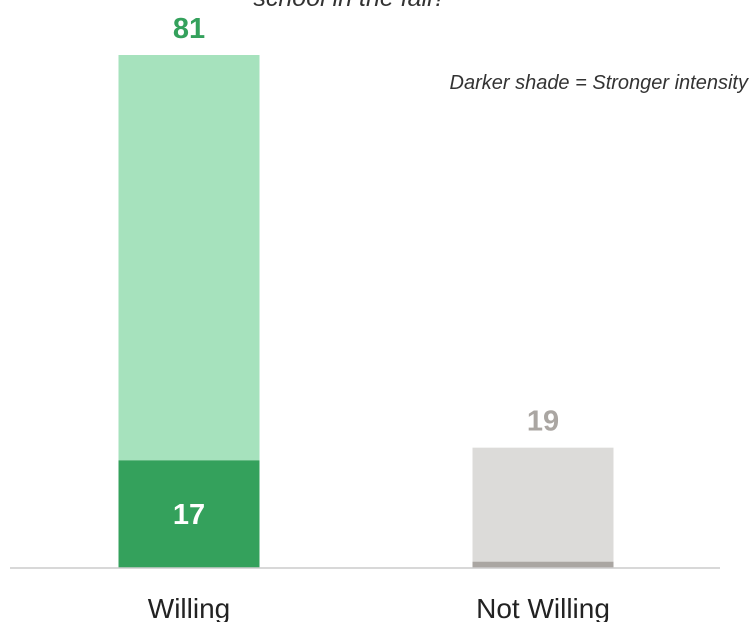  Describe the element at coordinates (349, 6) in the screenshot. I see `chart-title: school in the fall?` at that location.